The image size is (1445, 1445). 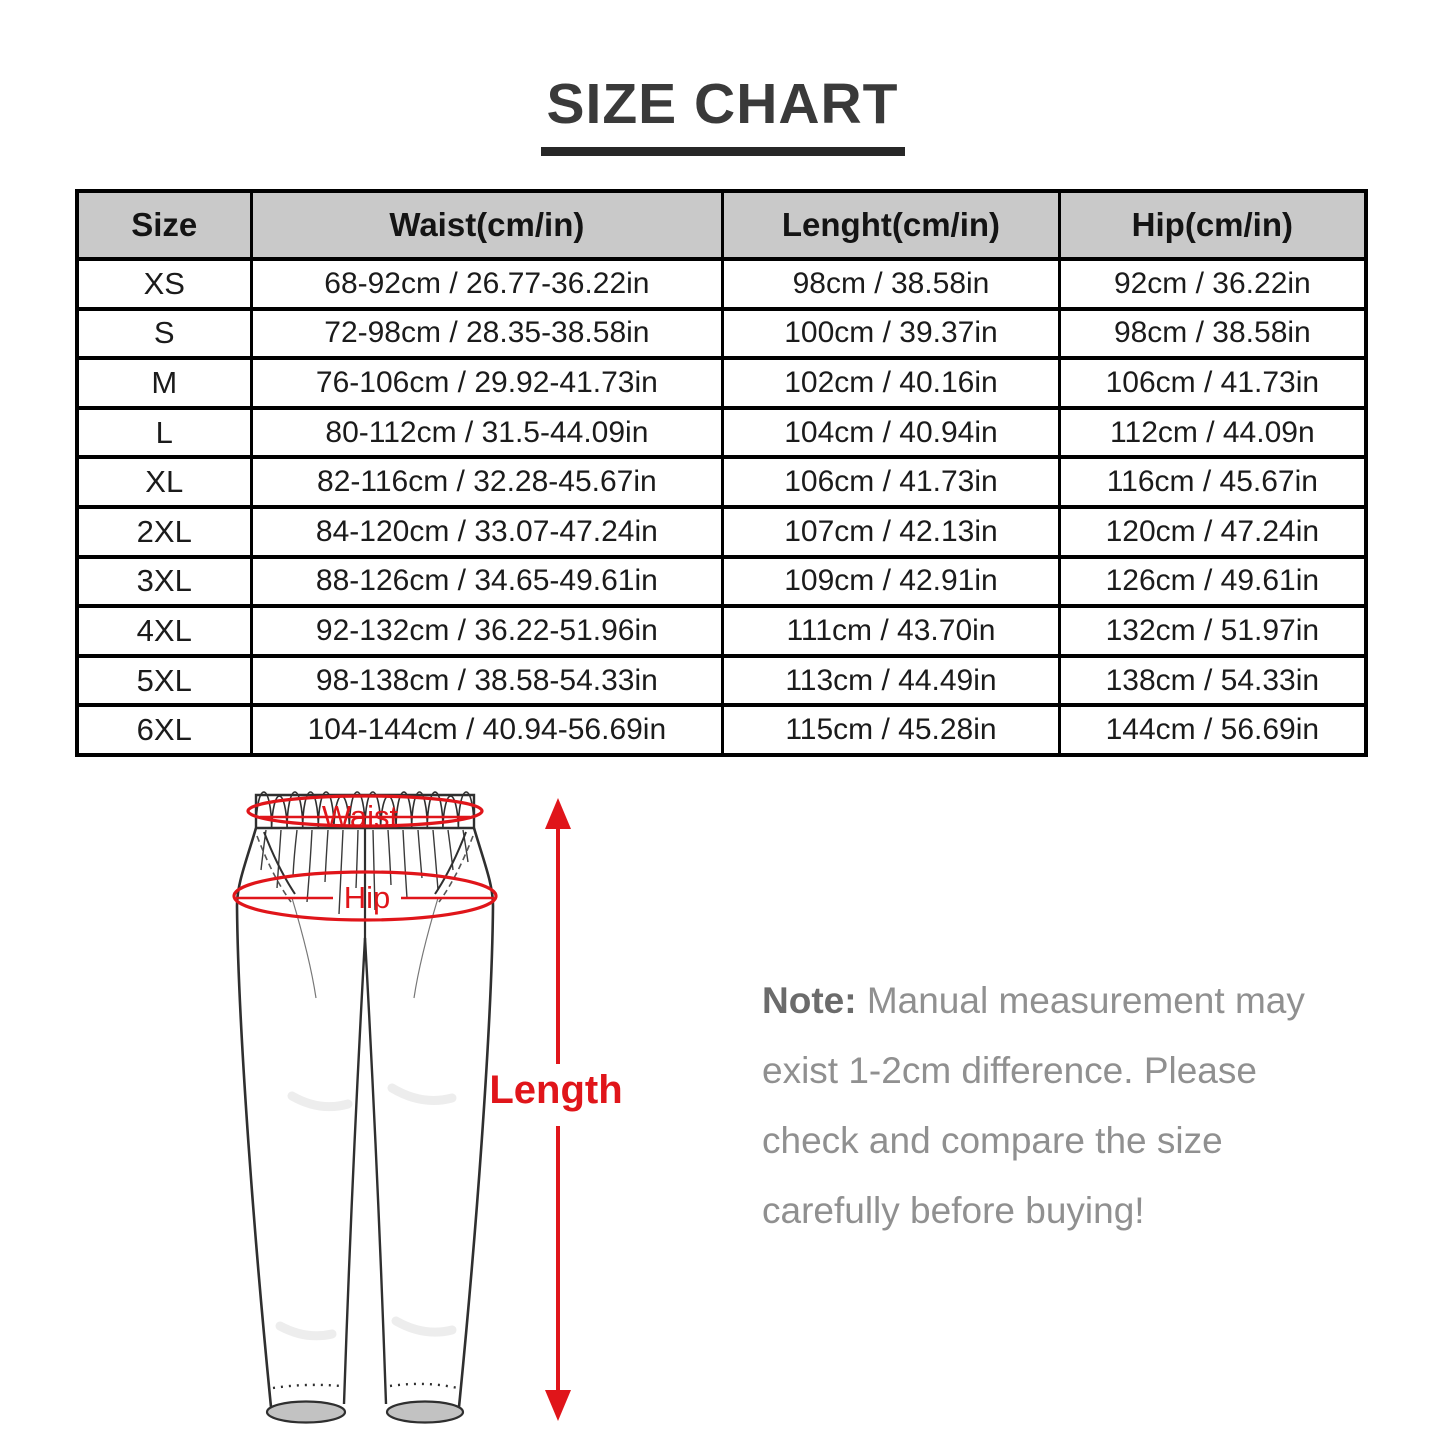 What do you see at coordinates (891, 433) in the screenshot?
I see `measurement-cell: 104cm / 40.94in` at bounding box center [891, 433].